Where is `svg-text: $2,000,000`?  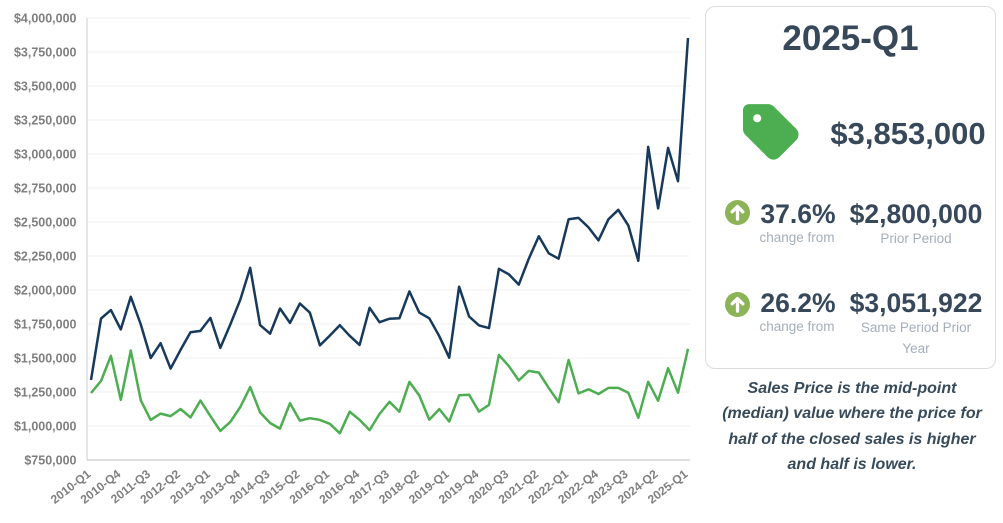 svg-text: $2,000,000 is located at coordinates (45, 290).